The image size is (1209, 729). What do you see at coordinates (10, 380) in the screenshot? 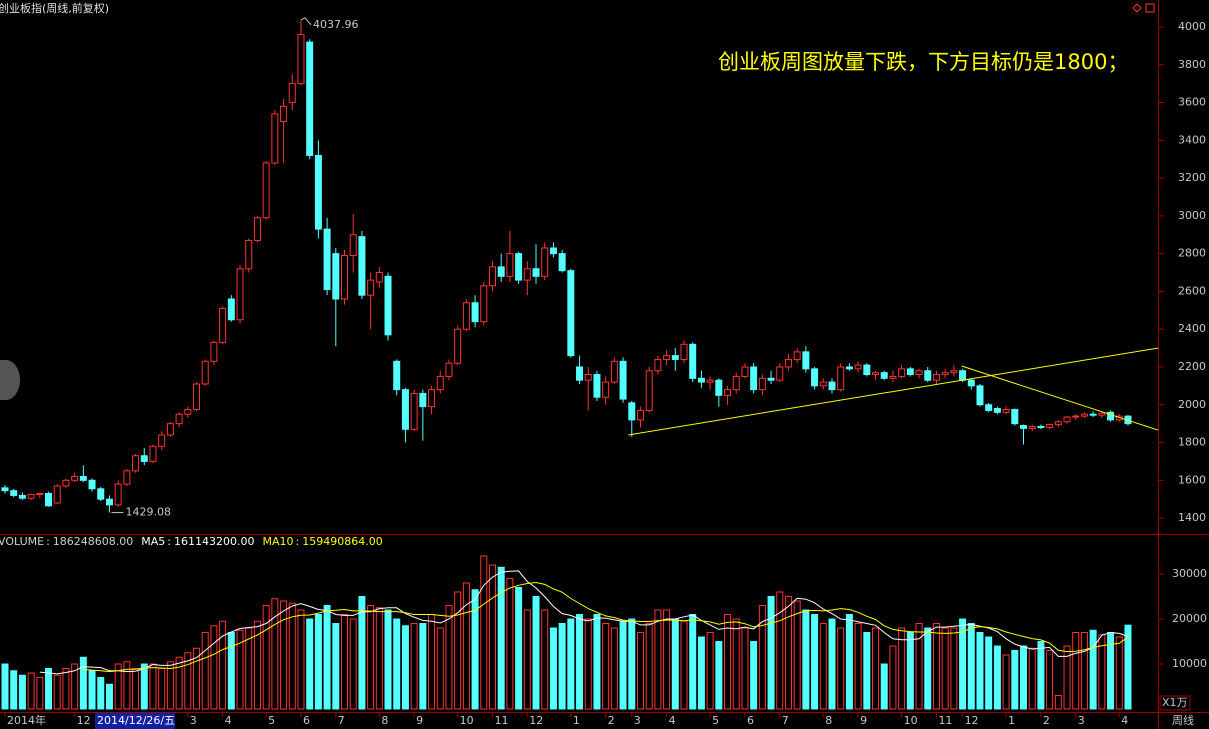
I see `side-handle` at bounding box center [10, 380].